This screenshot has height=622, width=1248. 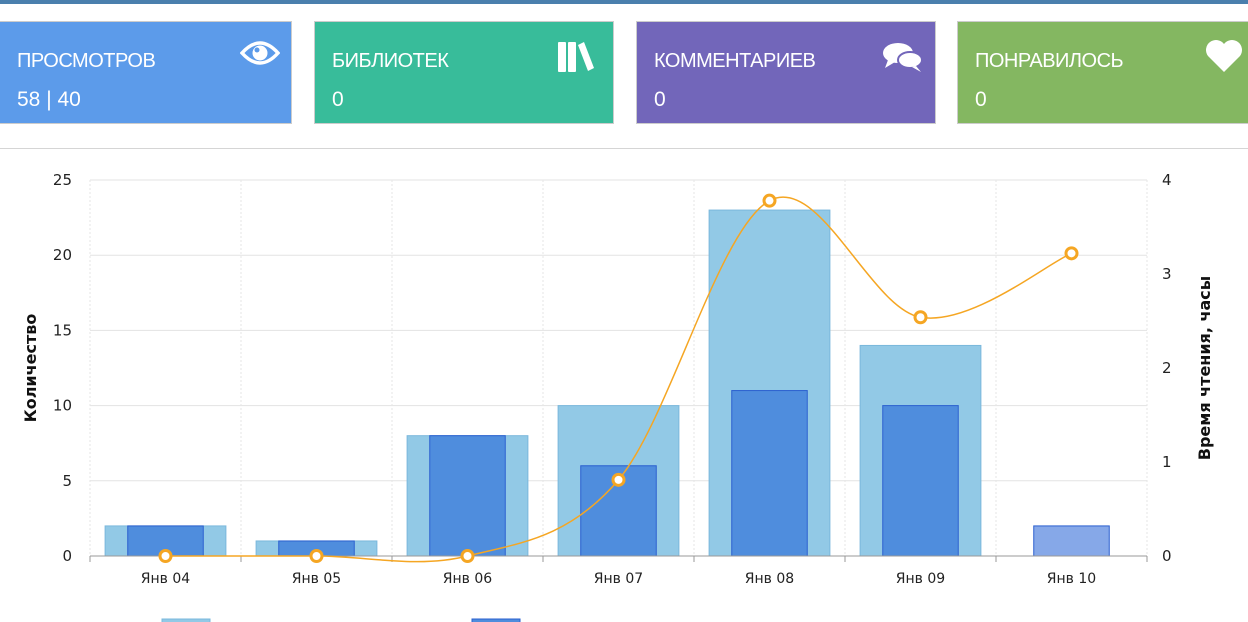 I want to click on comments-card: КОММЕНТАРИЕВ 0, so click(x=786, y=72).